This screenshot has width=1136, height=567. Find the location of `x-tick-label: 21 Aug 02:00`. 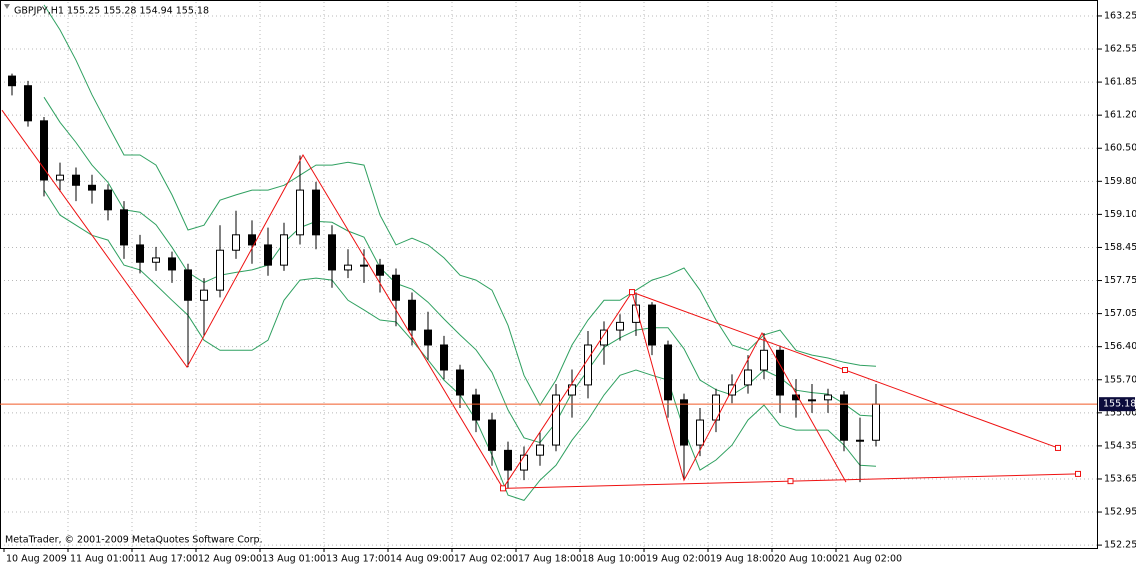

x-tick-label: 21 Aug 02:00 is located at coordinates (870, 559).